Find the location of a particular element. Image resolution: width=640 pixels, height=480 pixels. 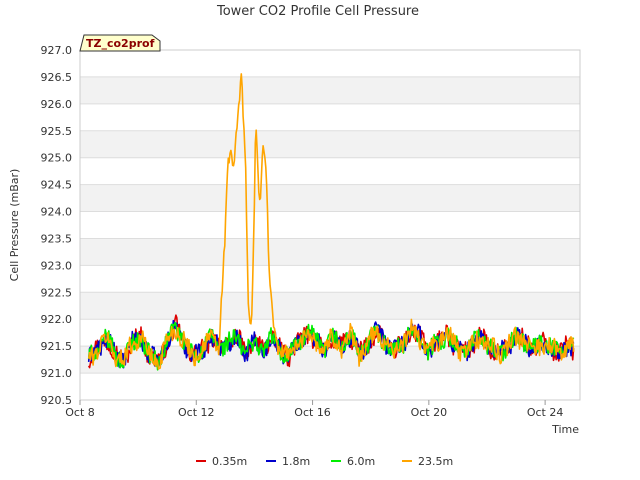

y-axis-label: Cell Pressure (mBar) is located at coordinates (14, 225).